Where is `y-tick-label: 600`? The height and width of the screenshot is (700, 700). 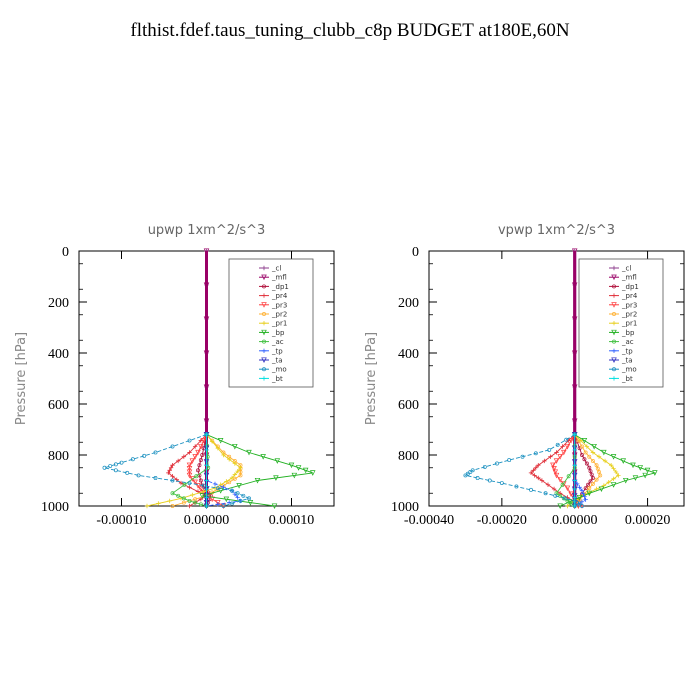
y-tick-label: 600 is located at coordinates (58, 405).